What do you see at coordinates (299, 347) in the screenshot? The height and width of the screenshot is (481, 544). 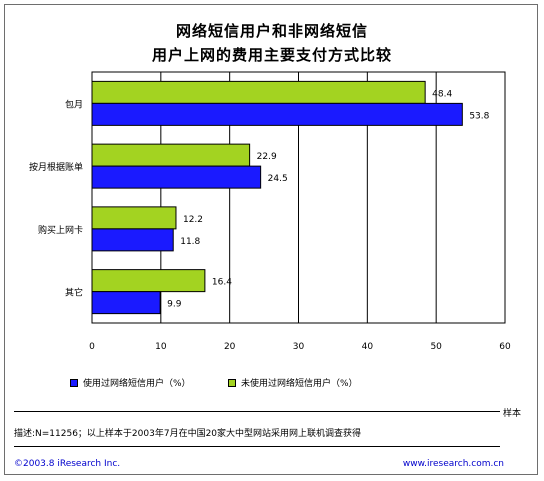 I see `x-tick-label: 30` at bounding box center [299, 347].